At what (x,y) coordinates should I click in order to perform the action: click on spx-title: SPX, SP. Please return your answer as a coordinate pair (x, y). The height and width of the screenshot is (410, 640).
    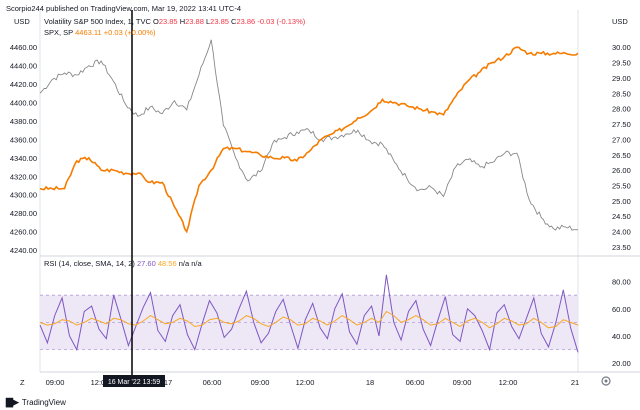
    Looking at the image, I should click on (59, 32).